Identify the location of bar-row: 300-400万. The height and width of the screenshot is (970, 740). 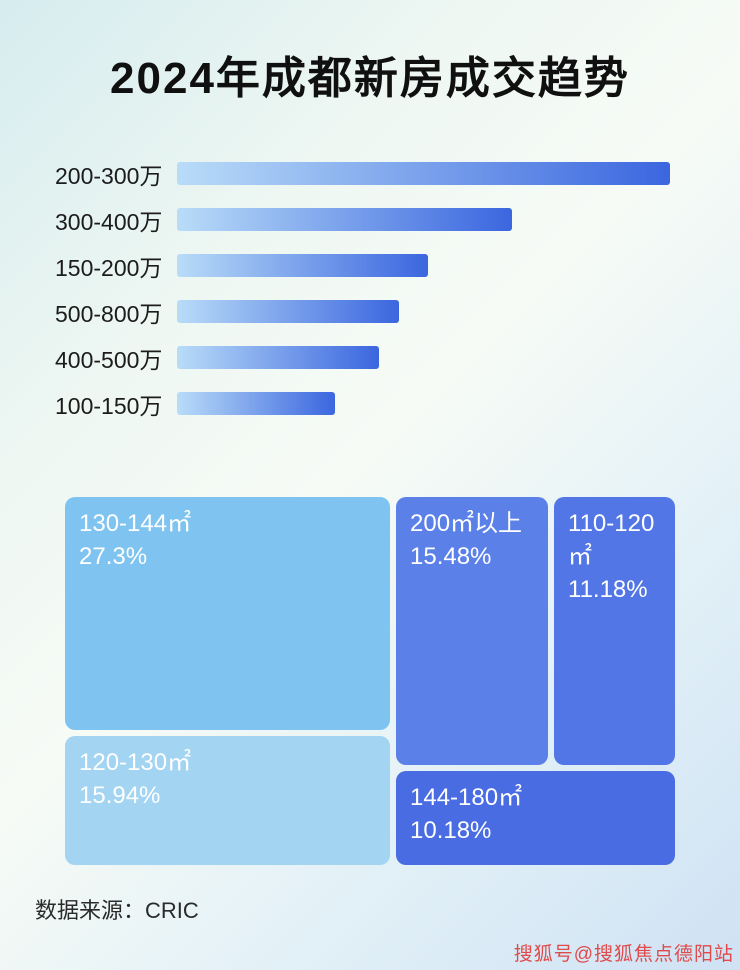
(362, 221).